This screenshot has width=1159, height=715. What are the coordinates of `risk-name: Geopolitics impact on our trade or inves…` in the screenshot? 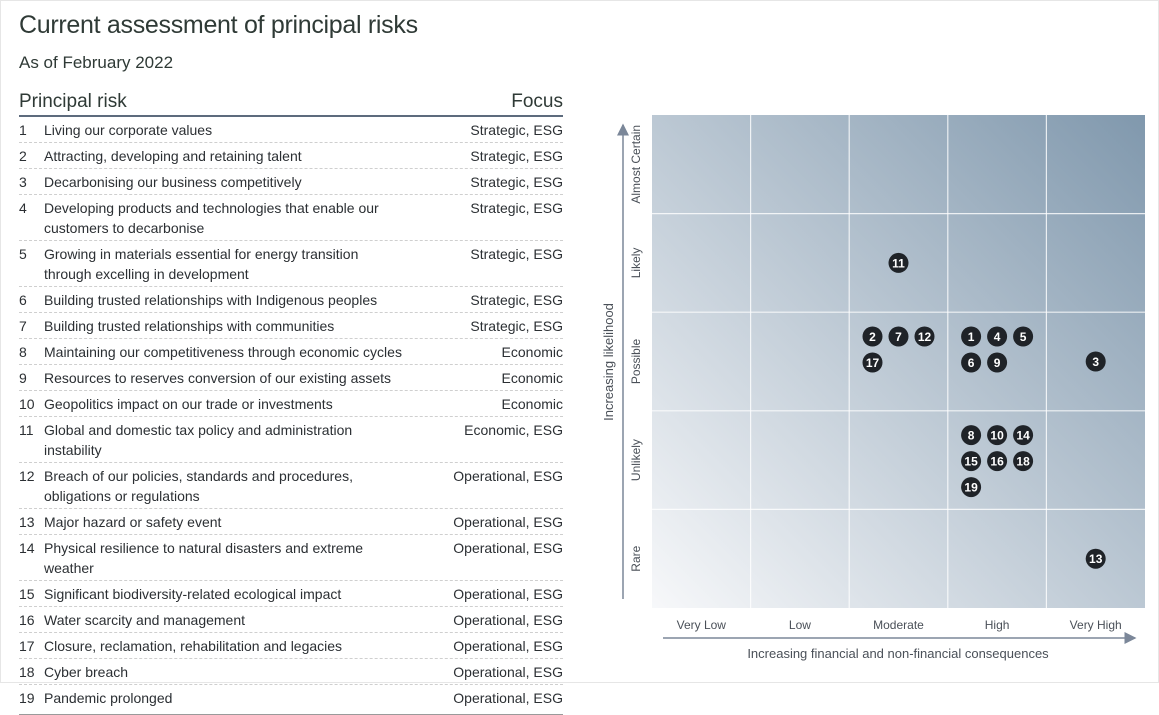 It's located at (188, 404).